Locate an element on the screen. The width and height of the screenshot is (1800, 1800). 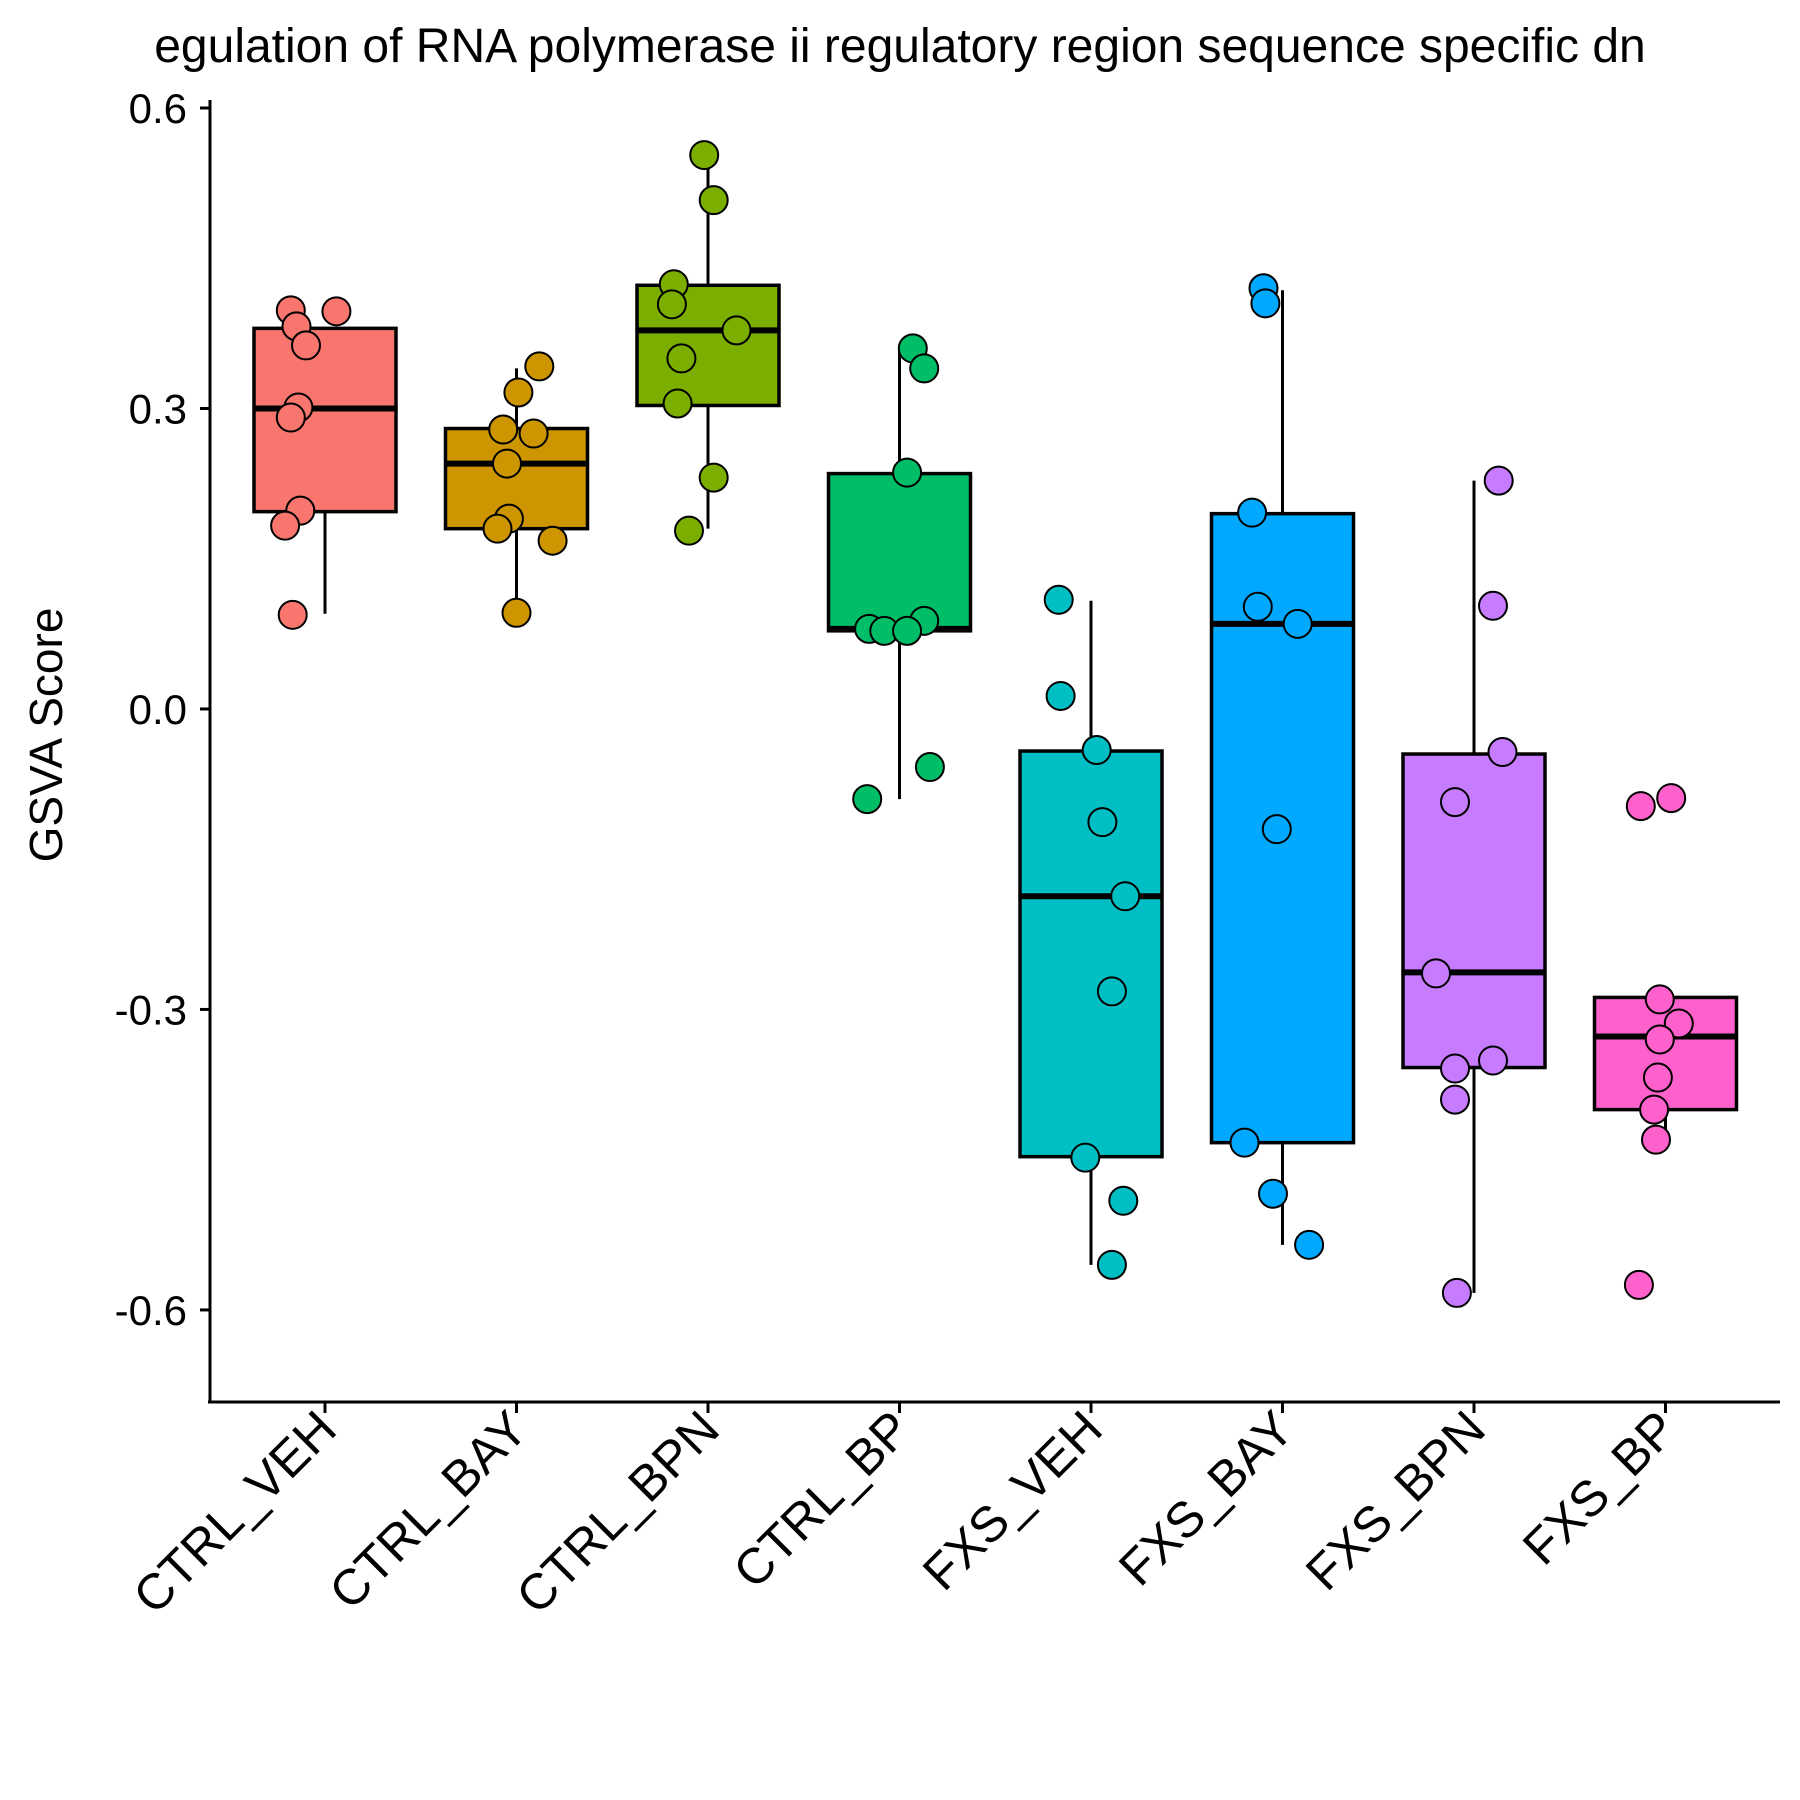
box-group-ctrl-bay is located at coordinates (516, 489).